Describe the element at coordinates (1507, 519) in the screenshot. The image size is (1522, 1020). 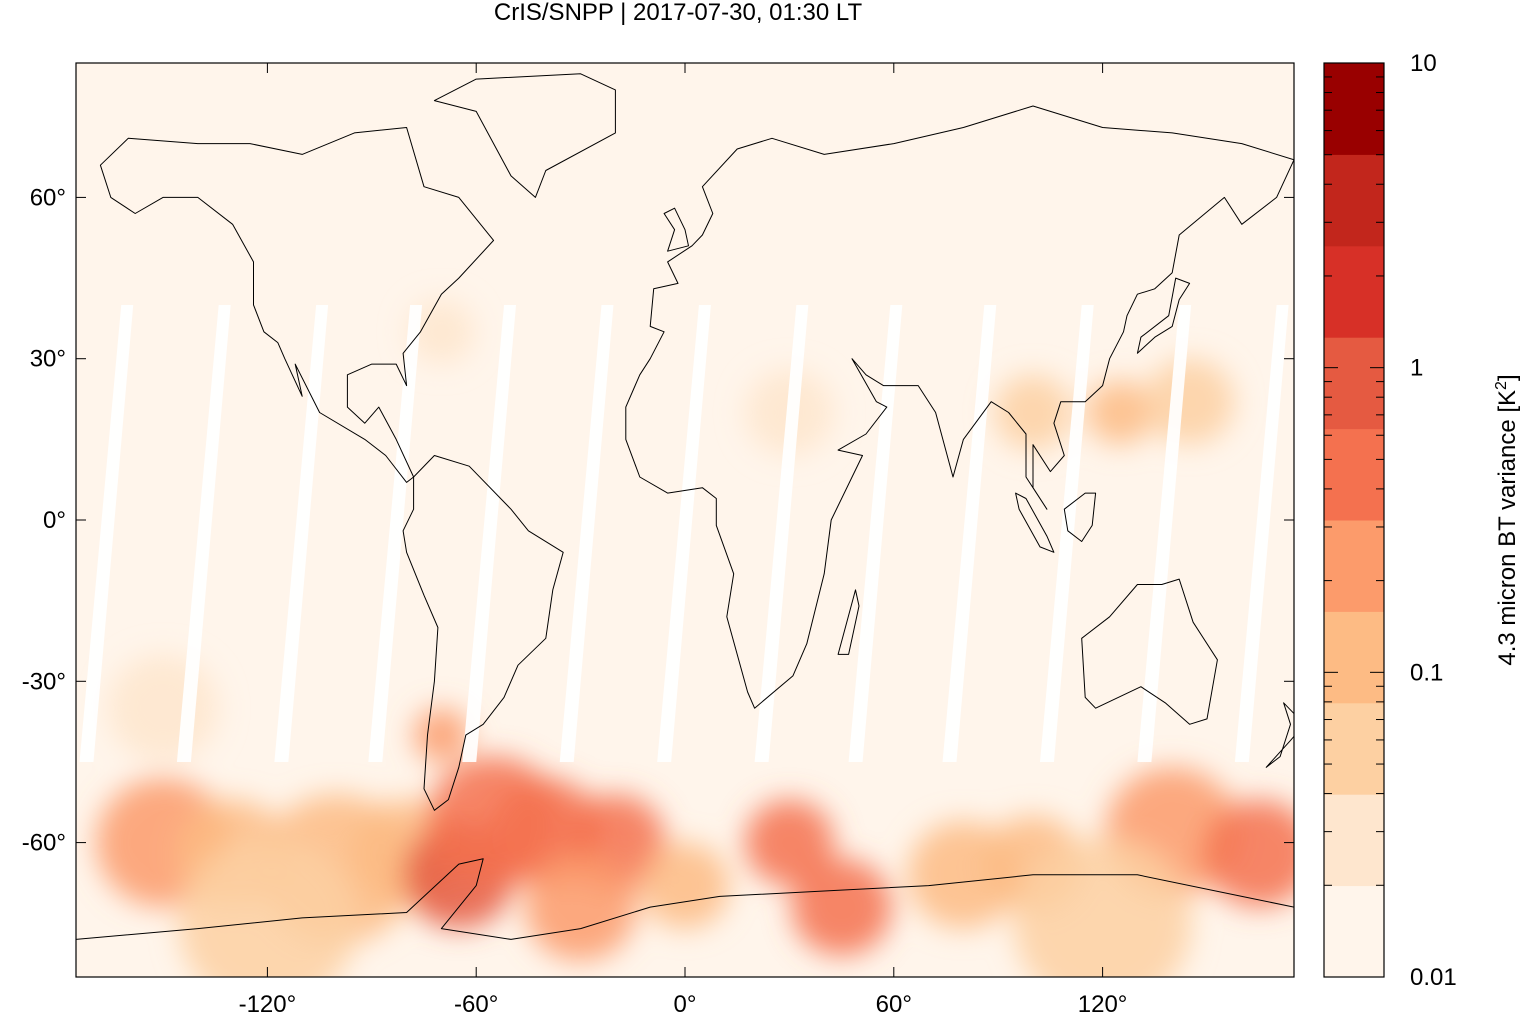
I see `colorbar-label: 4.3 micron BT variance [K2]` at that location.